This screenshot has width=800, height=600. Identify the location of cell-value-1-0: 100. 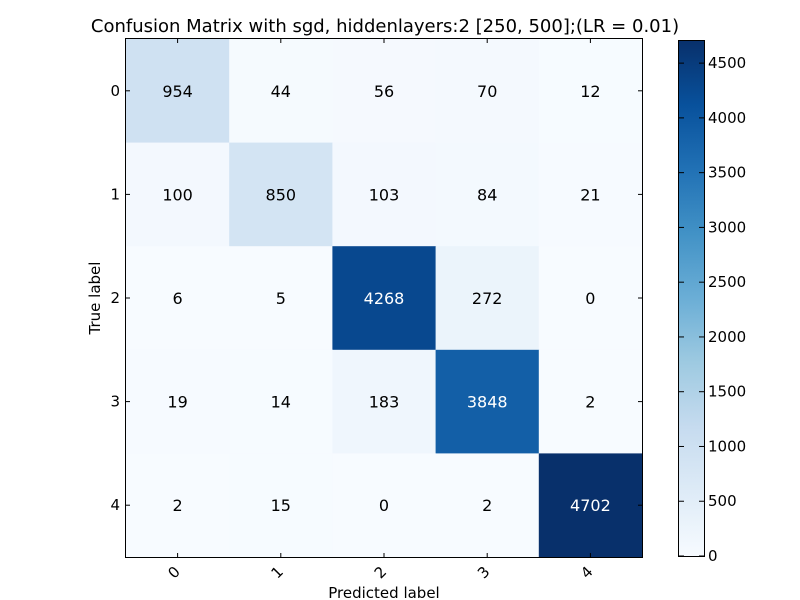
(177, 194).